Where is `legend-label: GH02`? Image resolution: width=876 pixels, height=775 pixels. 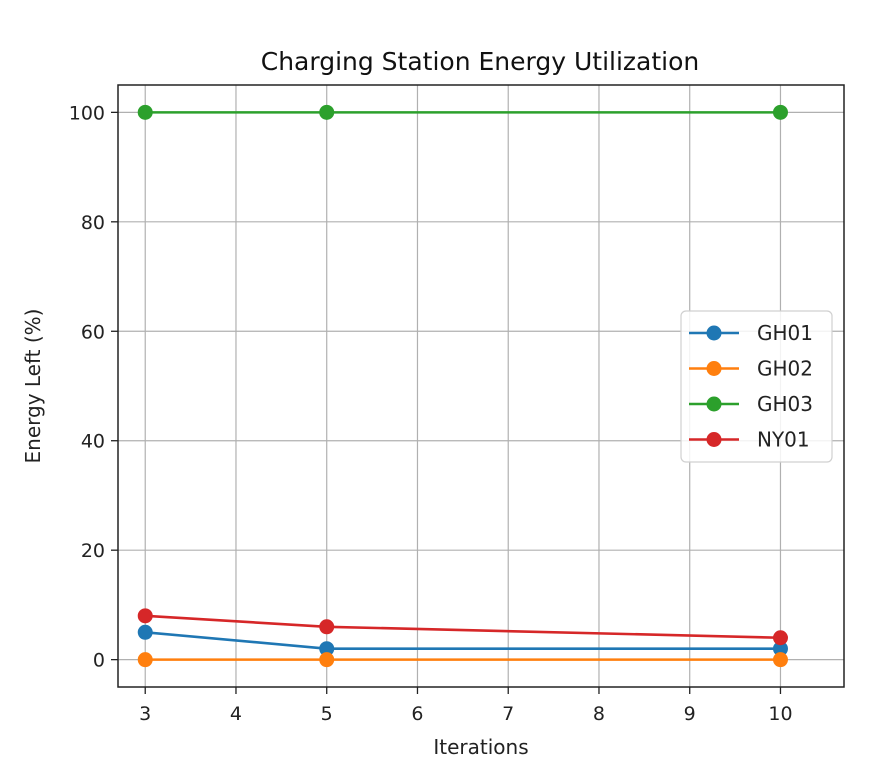
legend-label: GH02 is located at coordinates (785, 369).